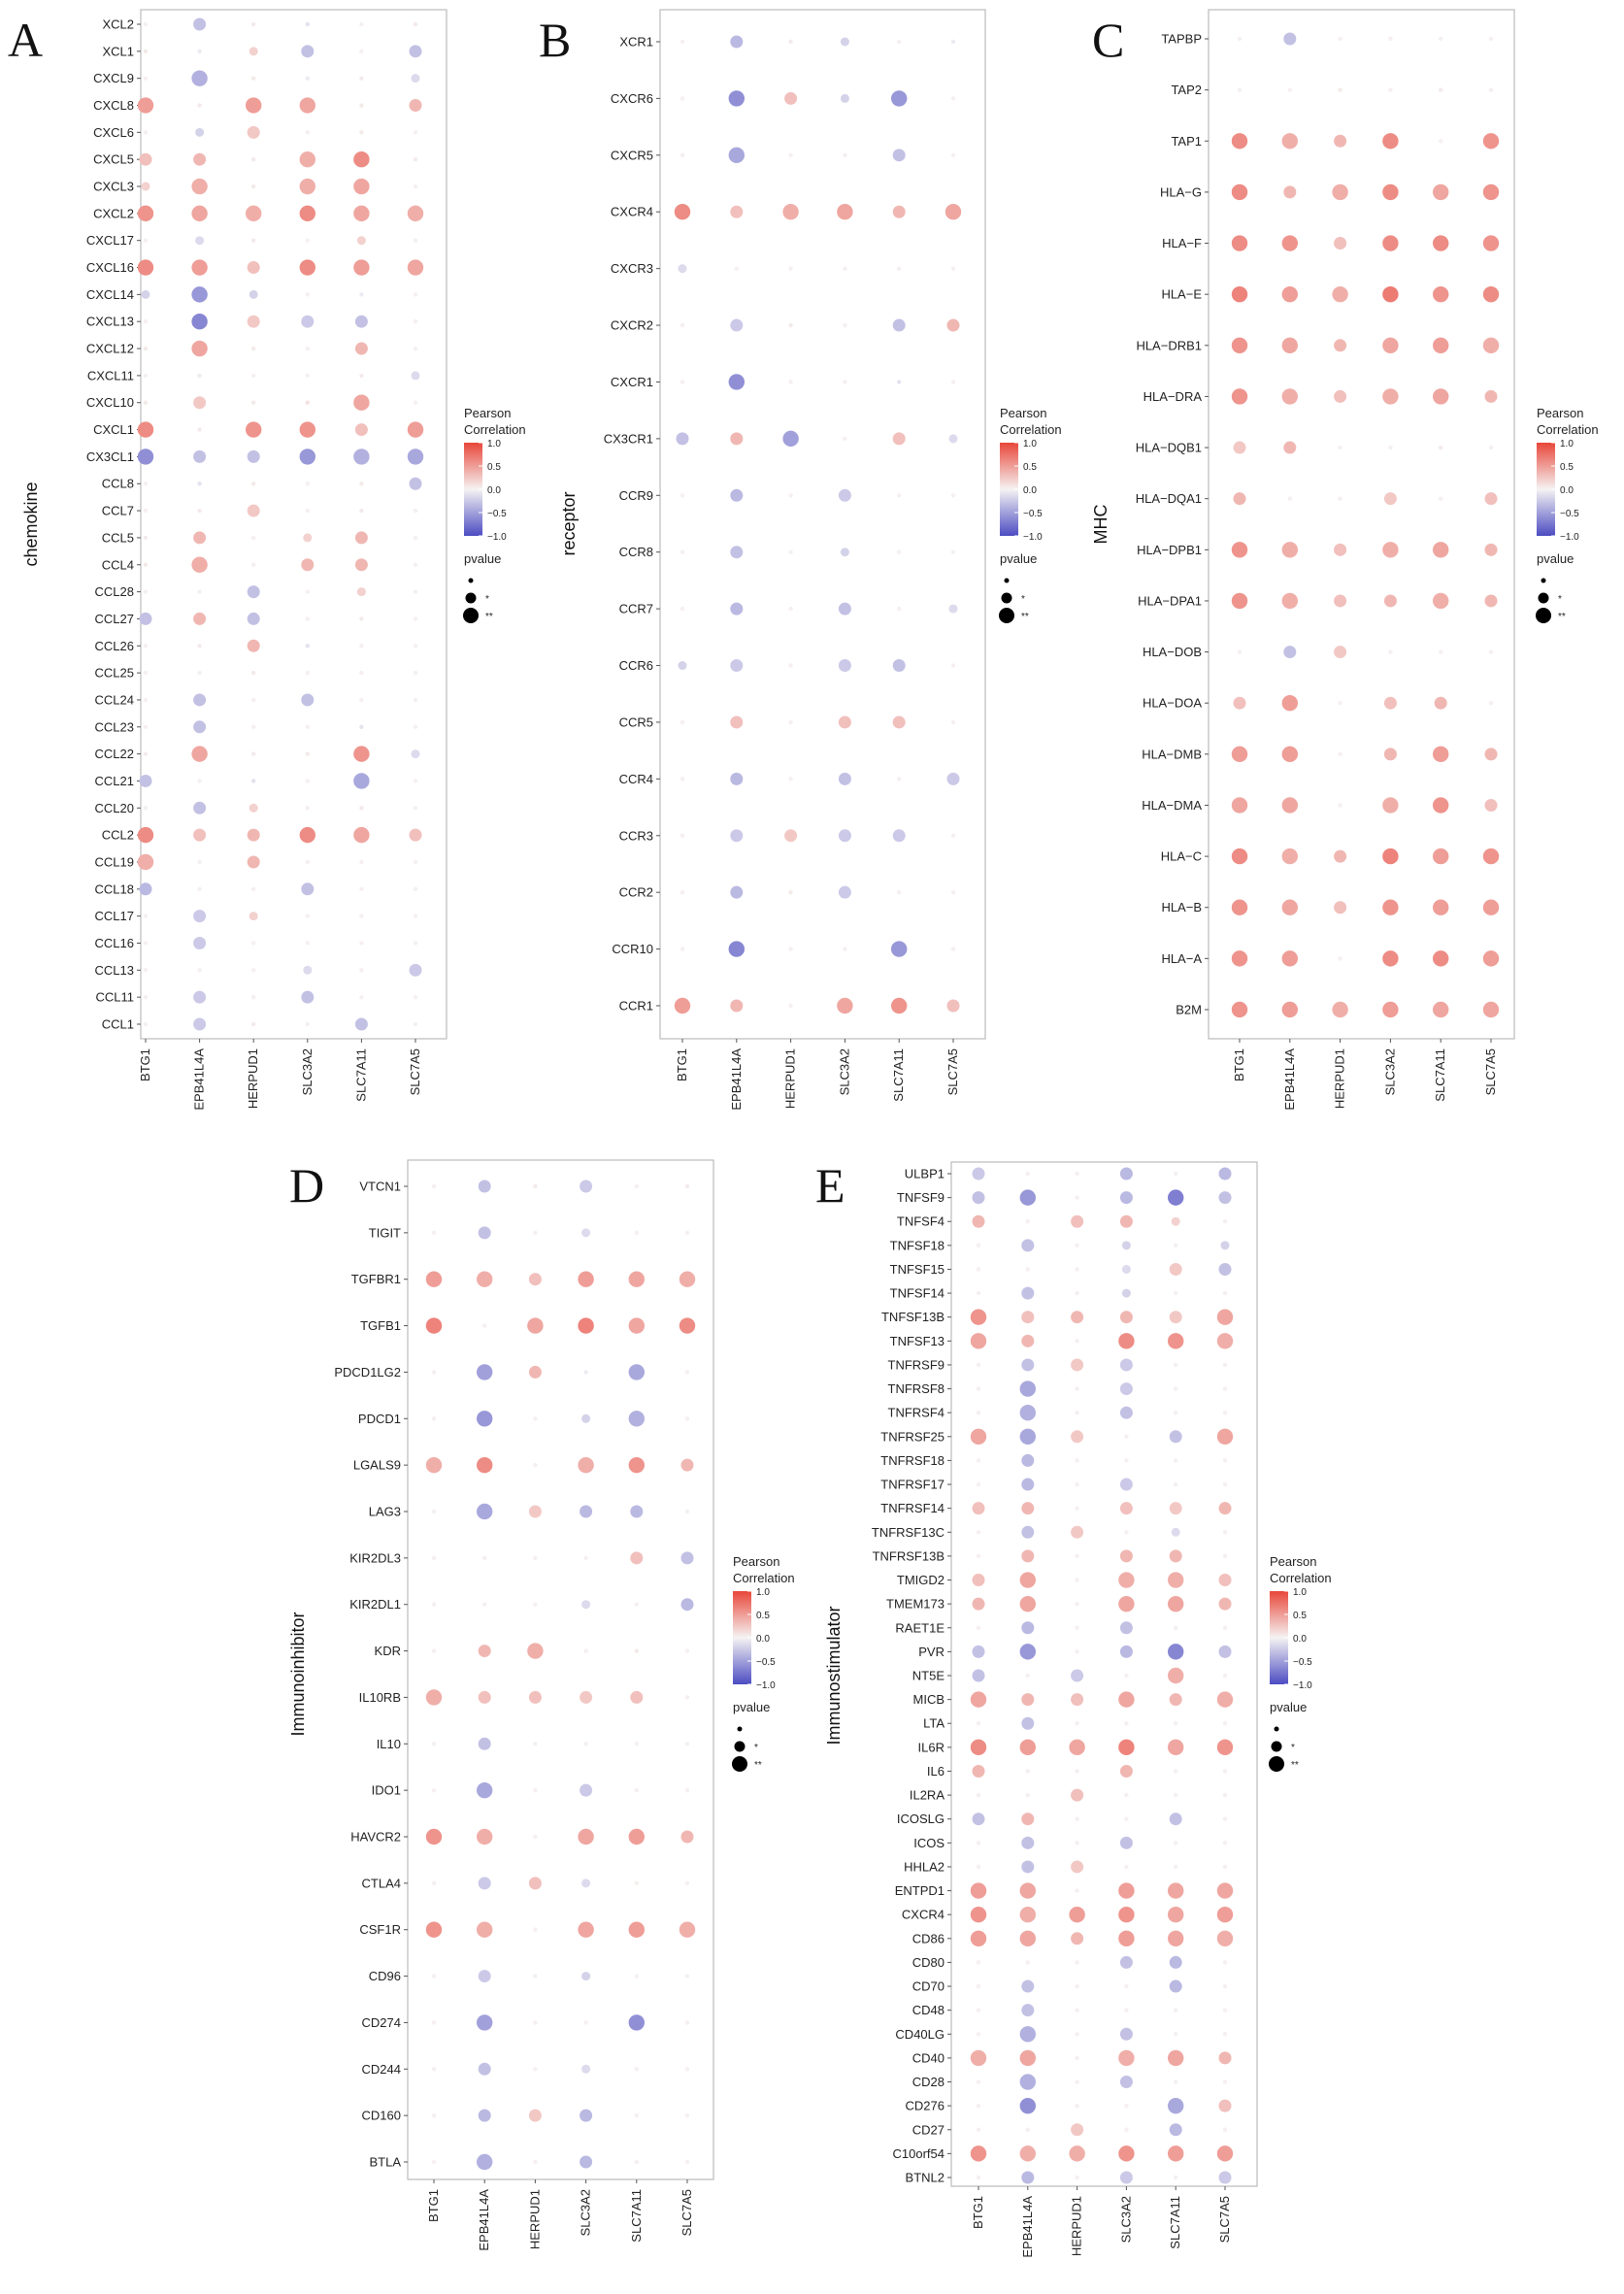 Image resolution: width=1624 pixels, height=2294 pixels. Describe the element at coordinates (110, 456) in the screenshot. I see `y-tick-label: CX3CL1` at that location.